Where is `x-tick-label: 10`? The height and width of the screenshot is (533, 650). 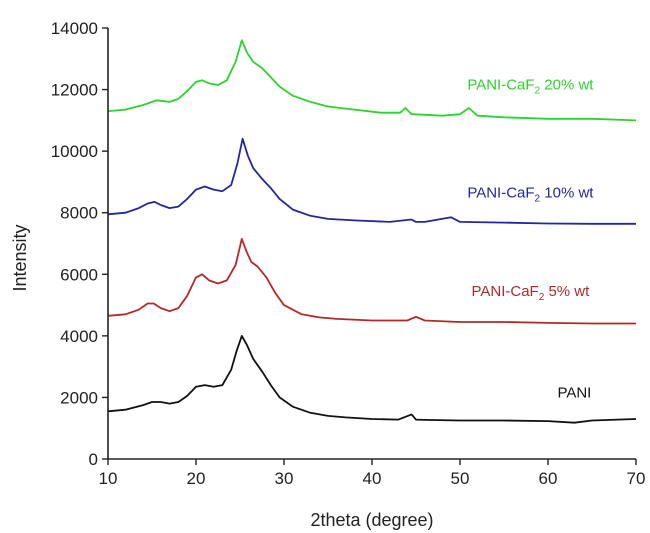
x-tick-label: 10 is located at coordinates (108, 478).